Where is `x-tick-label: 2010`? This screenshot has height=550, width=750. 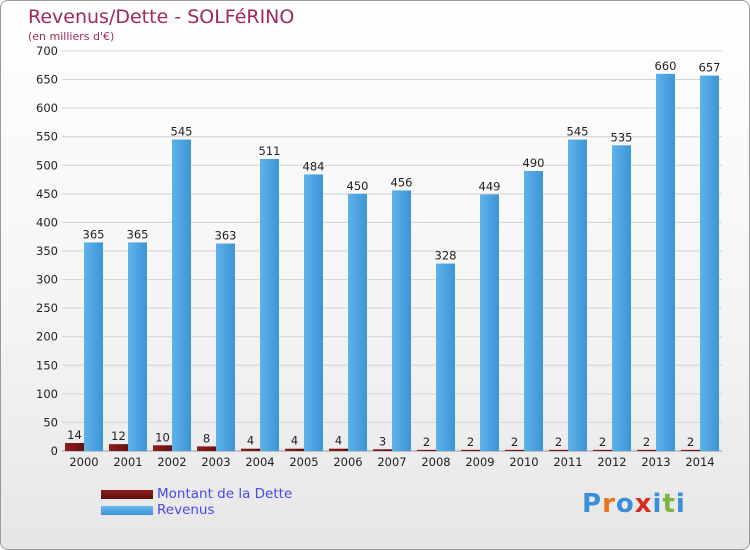
x-tick-label: 2010 is located at coordinates (523, 462).